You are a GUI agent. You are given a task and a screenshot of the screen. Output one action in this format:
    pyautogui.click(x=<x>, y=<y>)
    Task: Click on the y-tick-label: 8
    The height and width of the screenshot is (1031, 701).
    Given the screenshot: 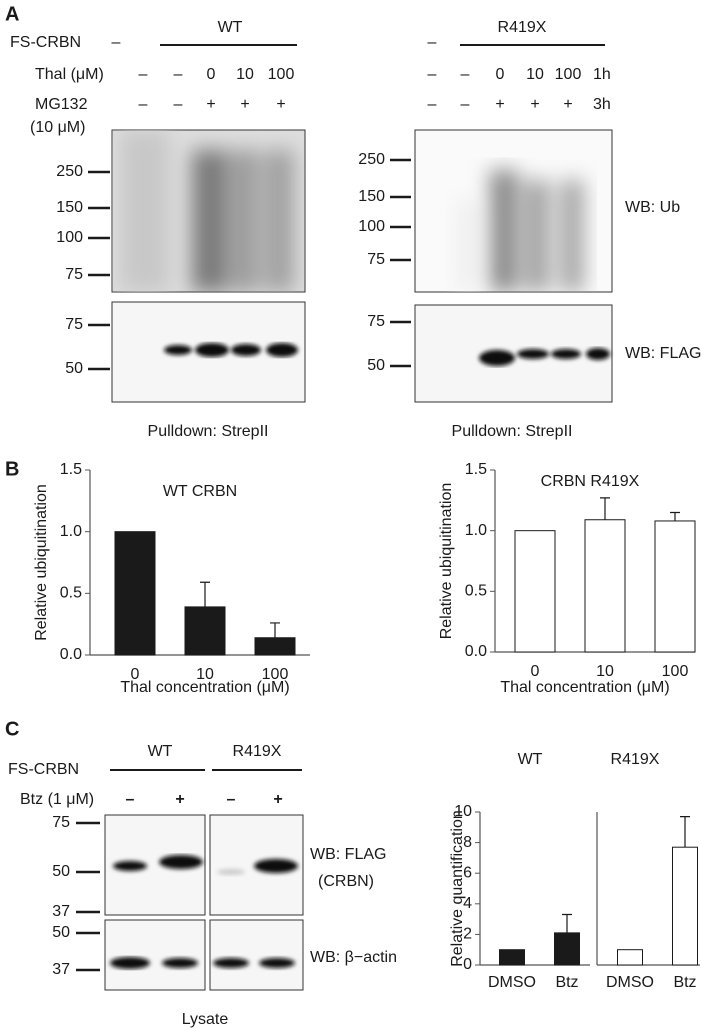 What is the action you would take?
    pyautogui.click(x=467, y=842)
    